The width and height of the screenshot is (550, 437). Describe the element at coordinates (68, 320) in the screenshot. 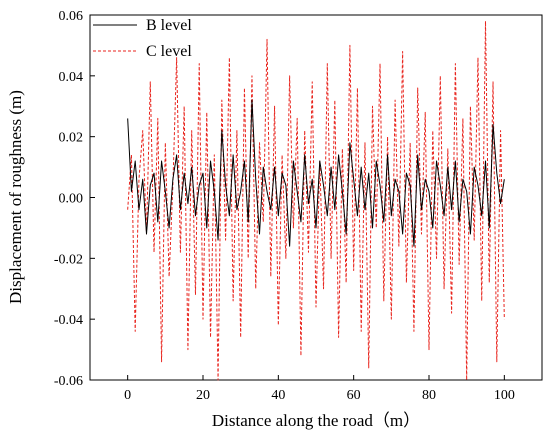

I see `y-tick-label: -0.04` at that location.